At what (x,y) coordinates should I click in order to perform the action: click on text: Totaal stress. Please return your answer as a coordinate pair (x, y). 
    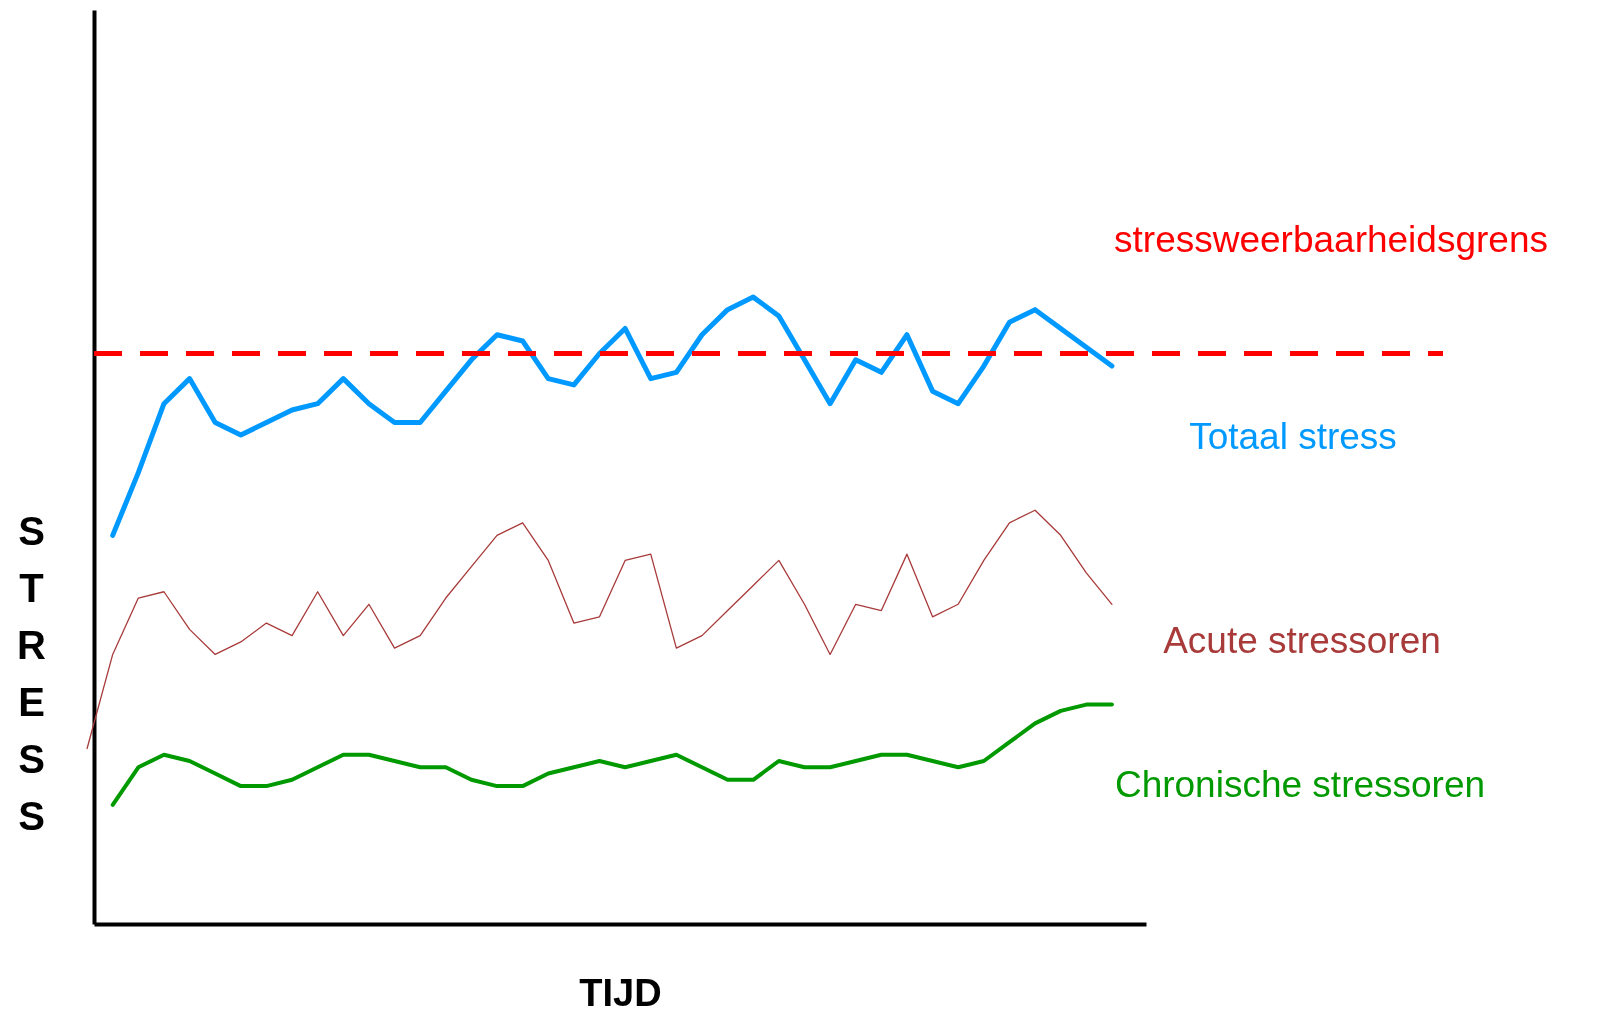
    Looking at the image, I should click on (1293, 436).